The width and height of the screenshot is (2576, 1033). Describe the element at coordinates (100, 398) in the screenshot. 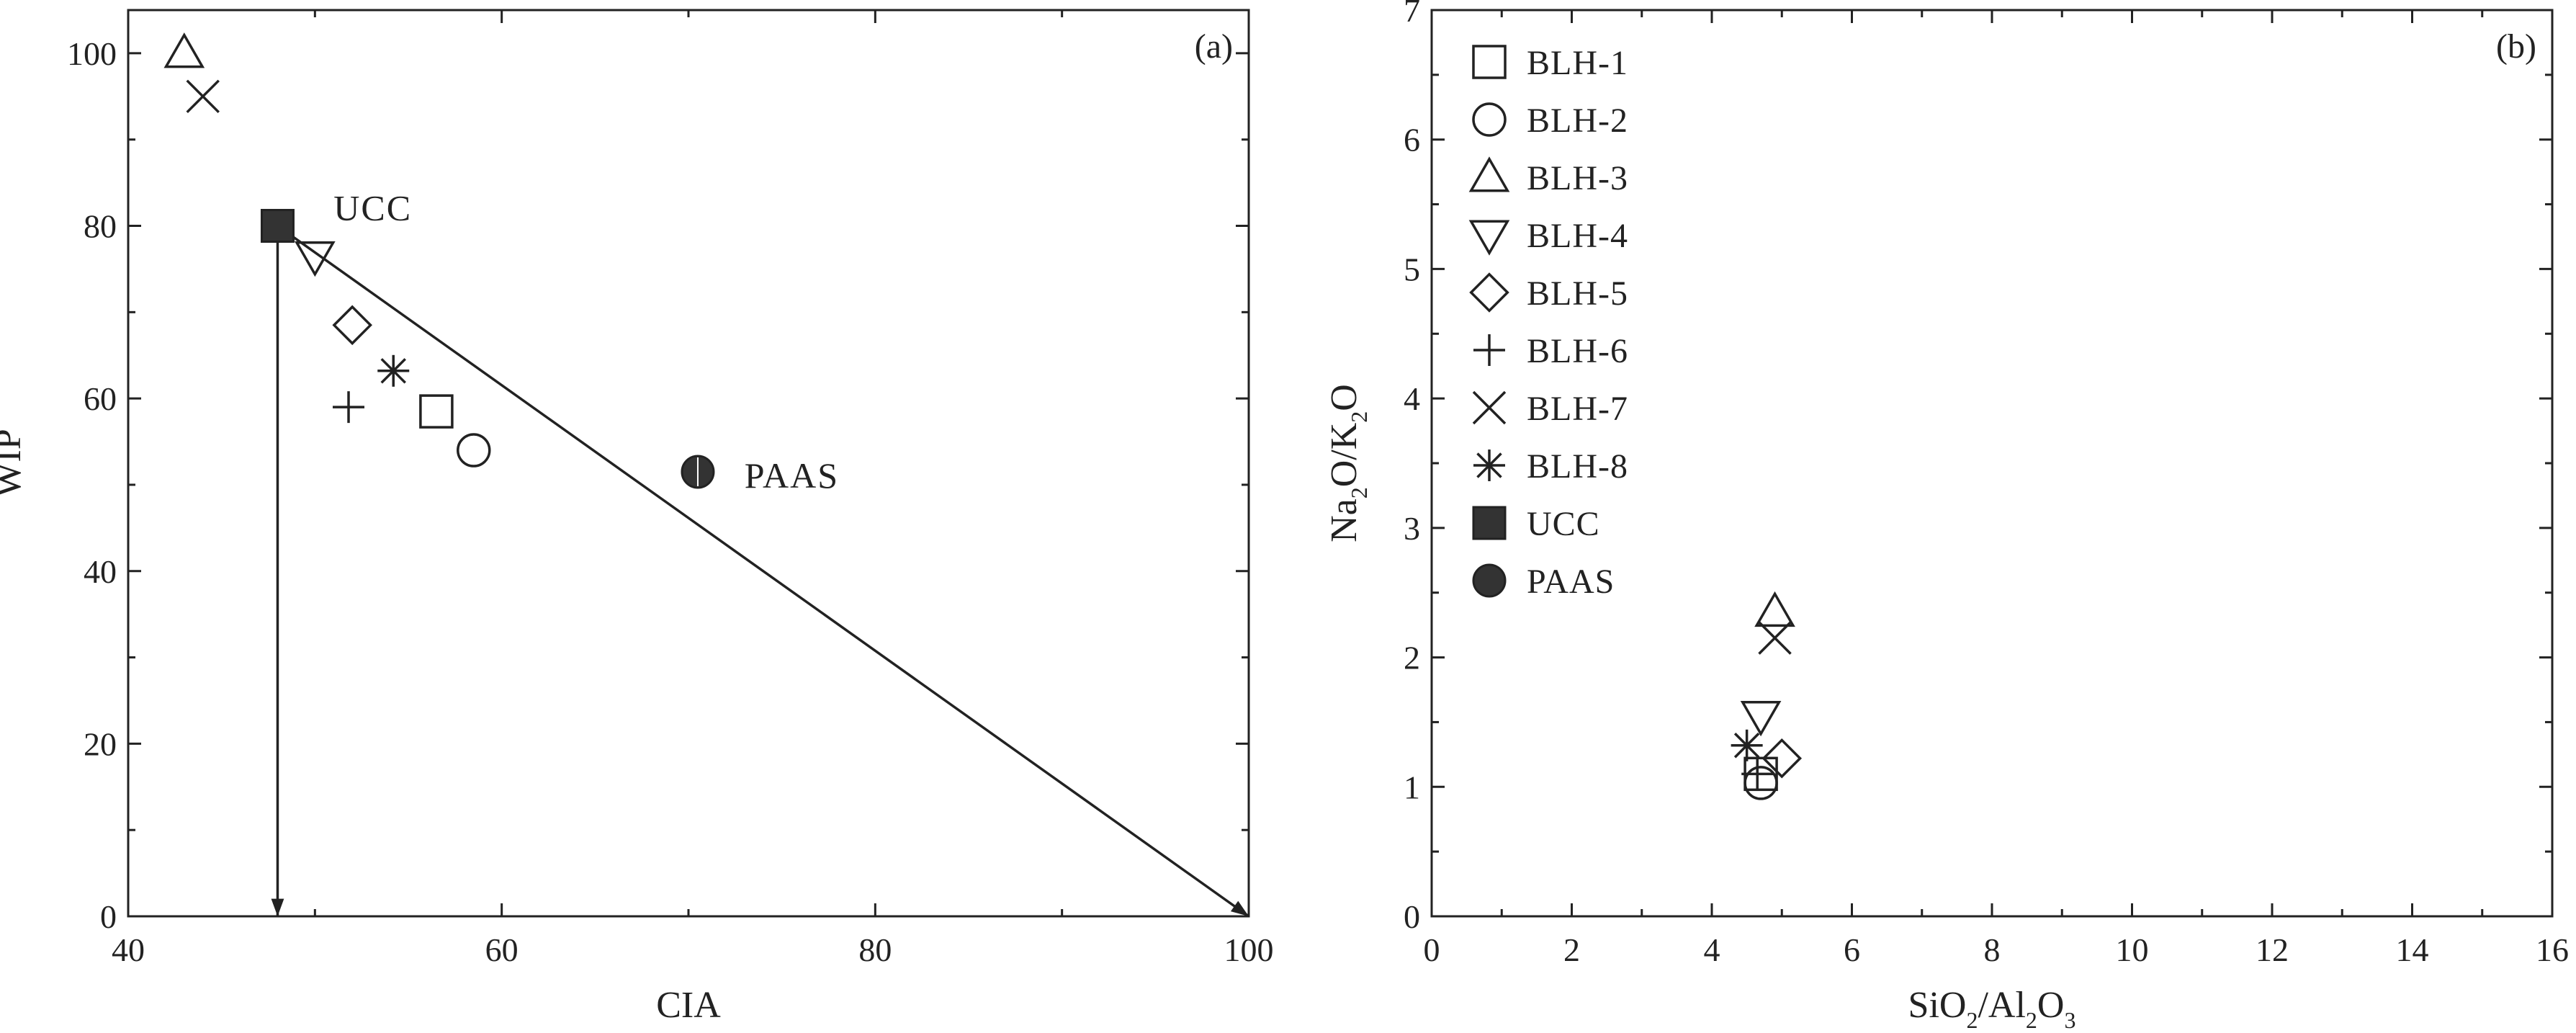

I see `y-tick-label: 60` at that location.